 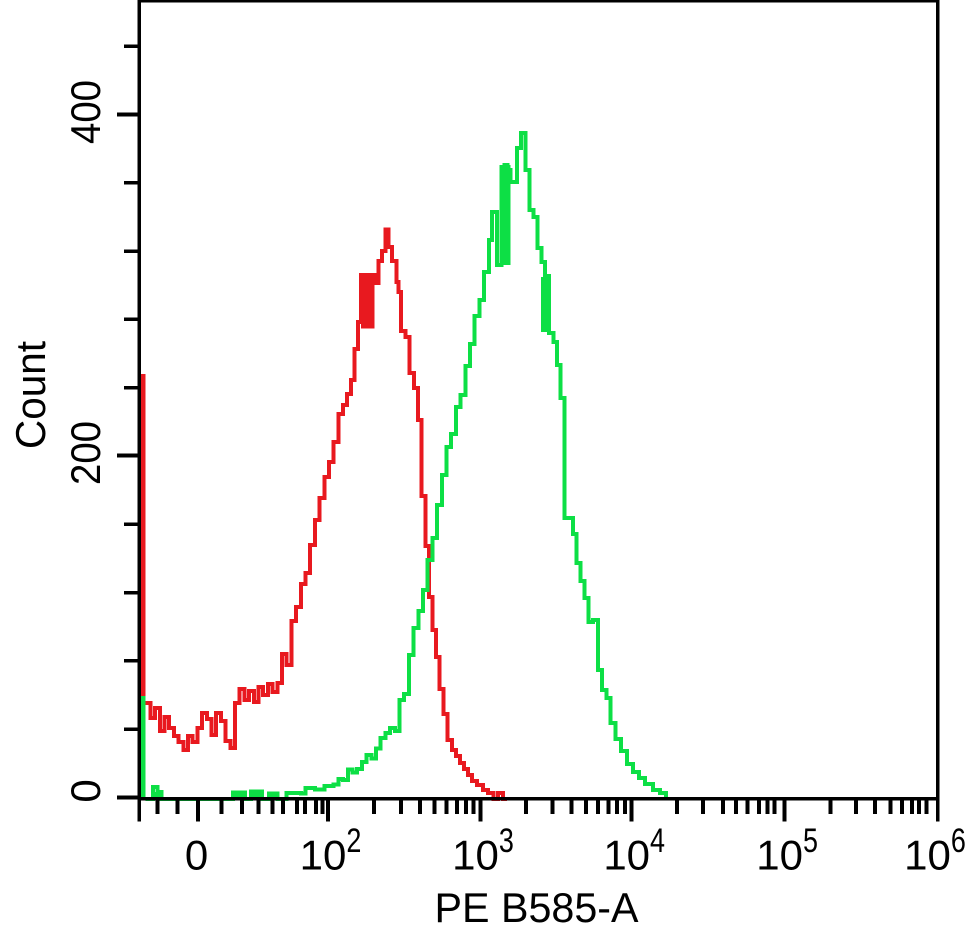 What do you see at coordinates (787, 850) in the screenshot?
I see `svg-text: 105` at bounding box center [787, 850].